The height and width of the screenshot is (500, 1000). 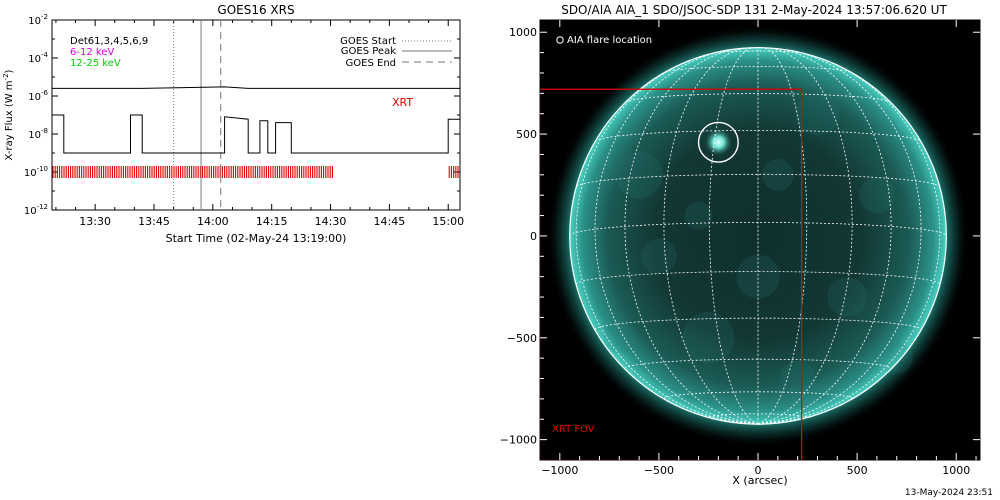 I want to click on image-x-tick-label: 500, so click(x=857, y=470).